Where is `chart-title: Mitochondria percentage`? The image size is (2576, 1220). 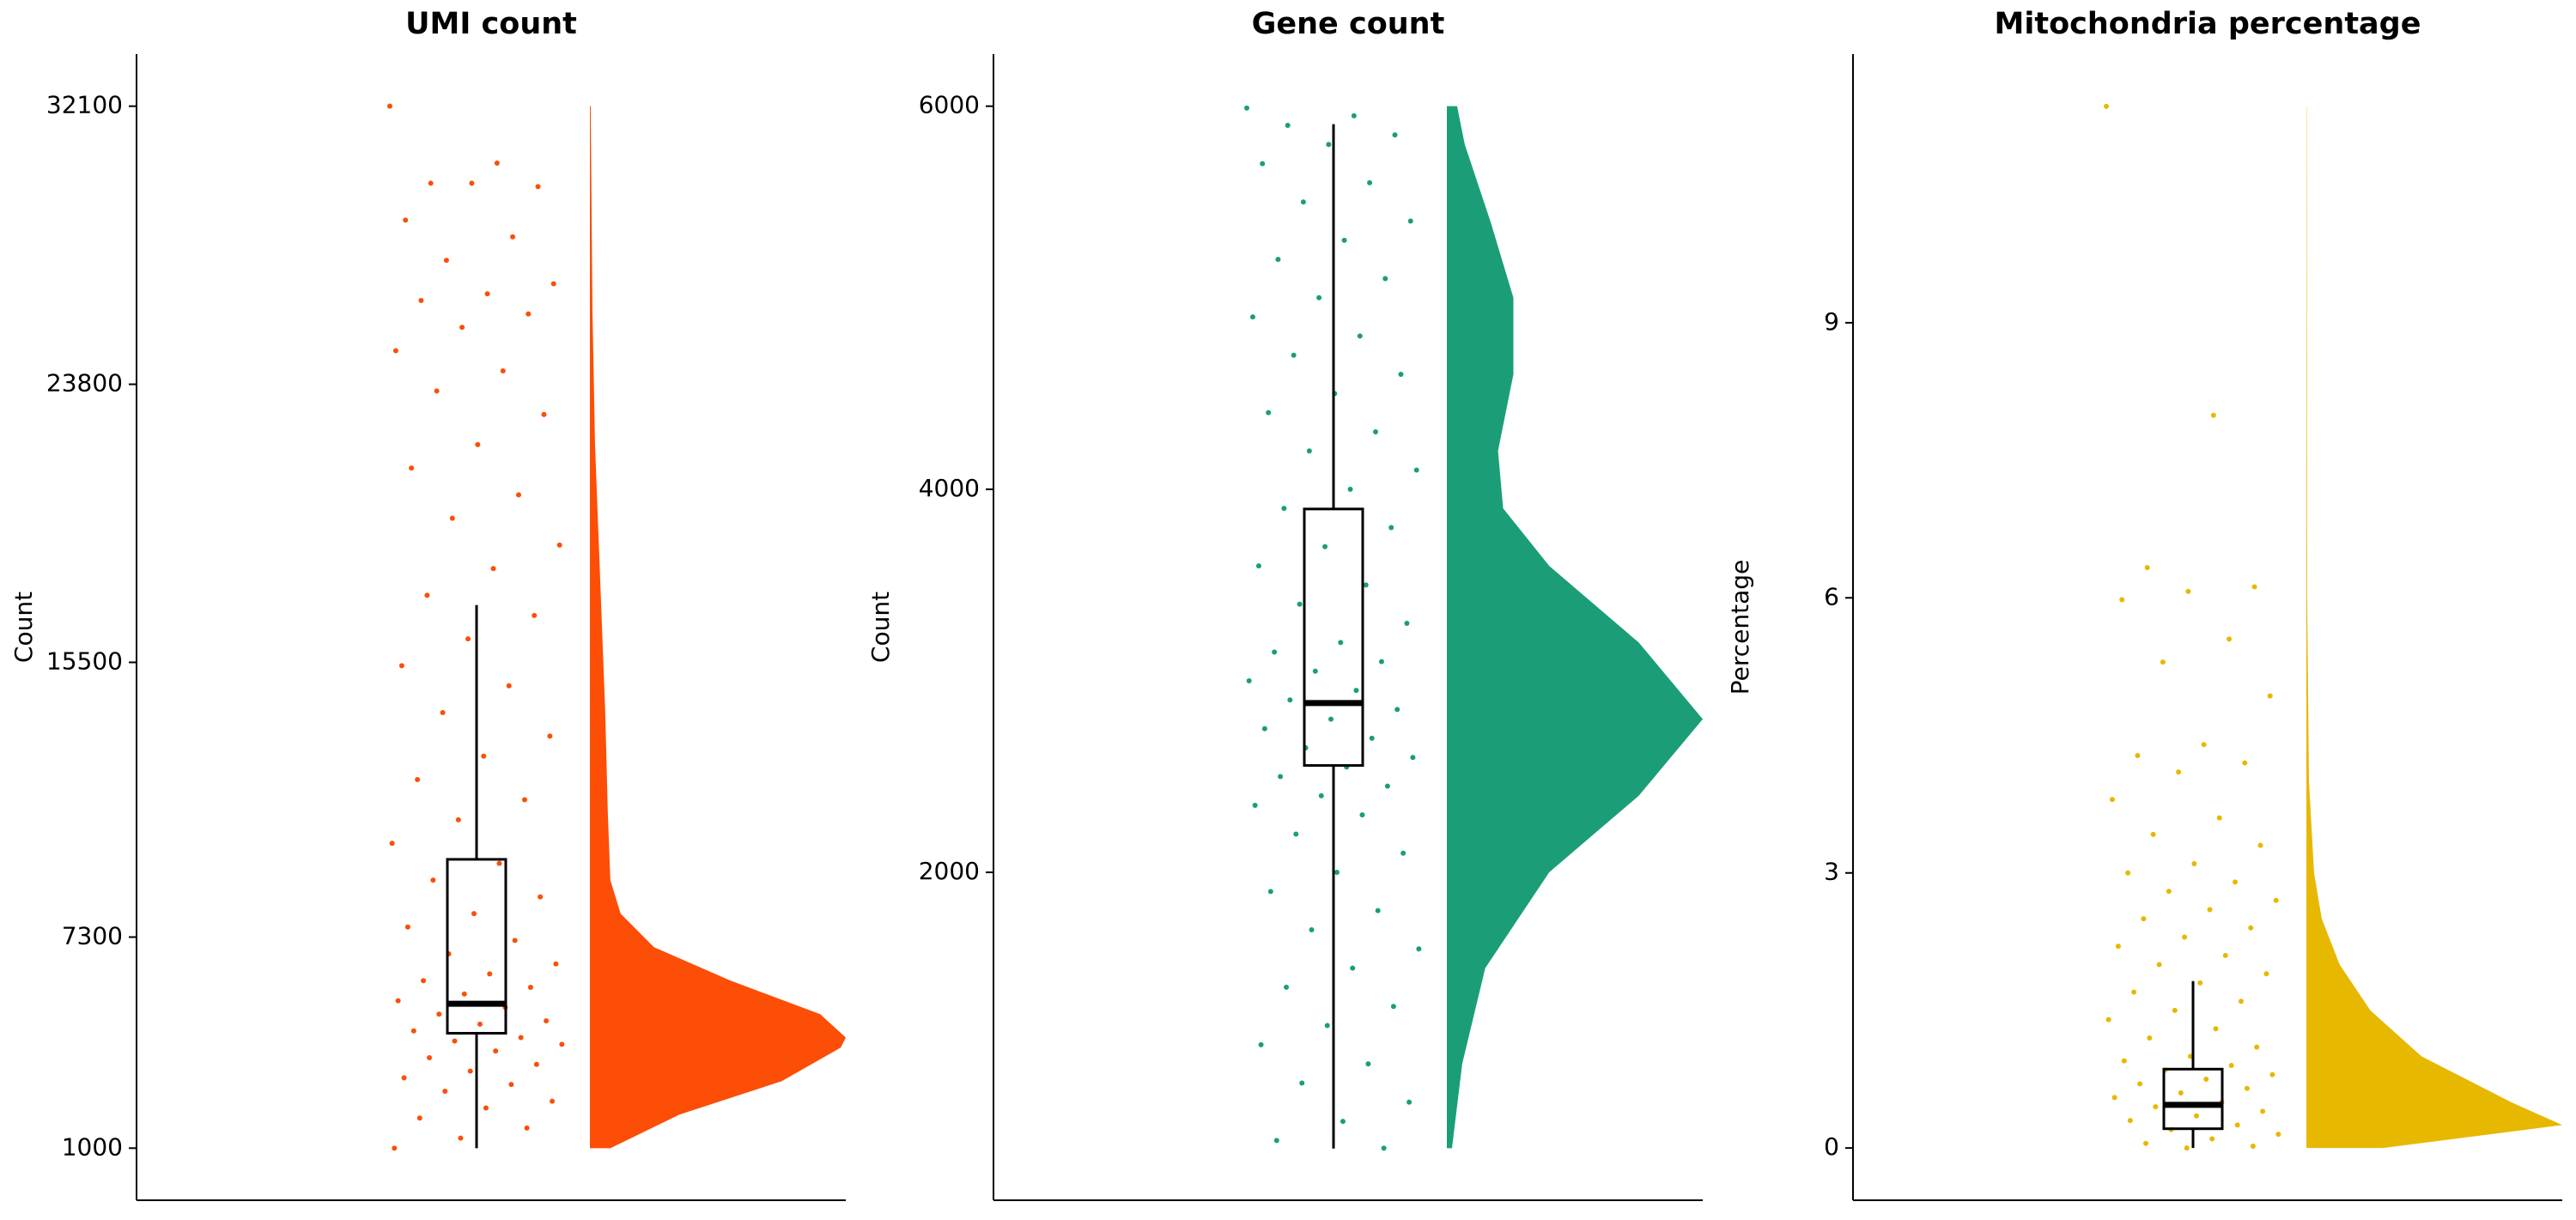
chart-title: Mitochondria percentage is located at coordinates (2208, 24).